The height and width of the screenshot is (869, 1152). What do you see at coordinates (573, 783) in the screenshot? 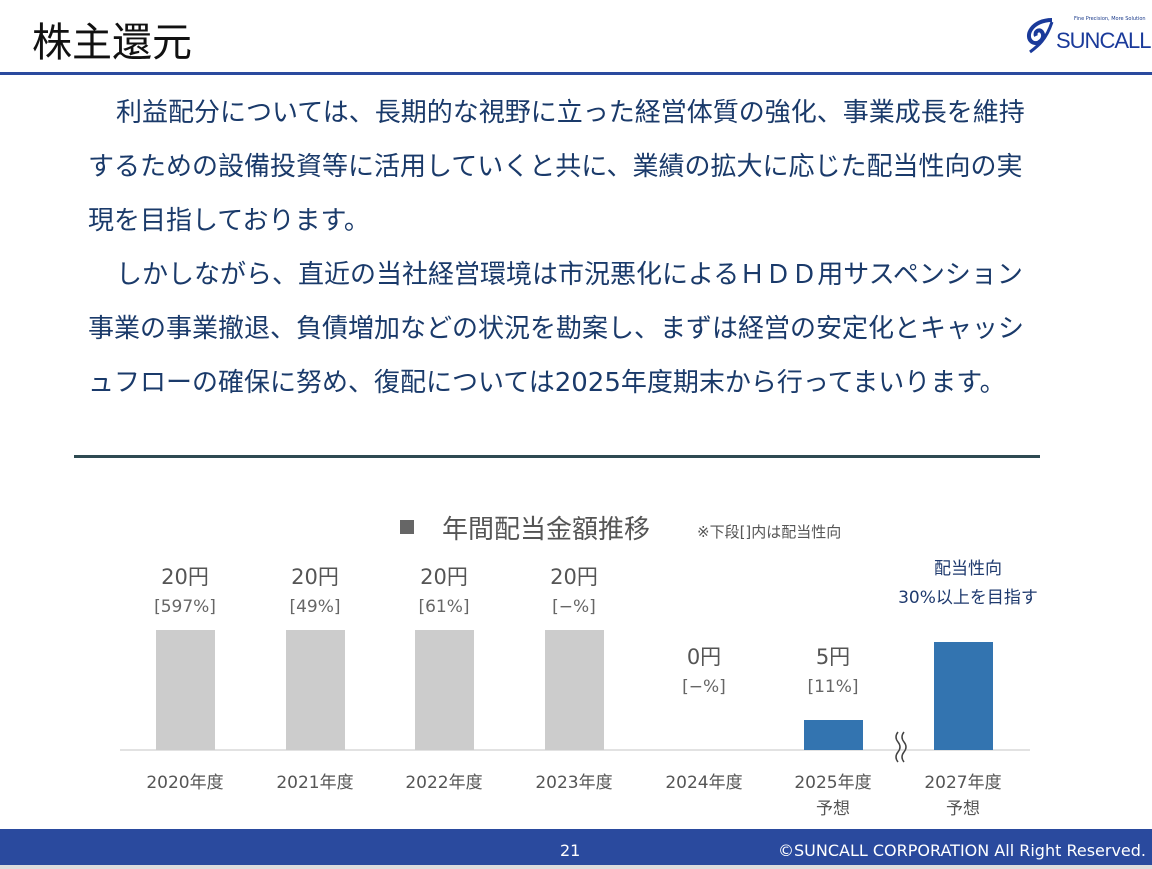
I see `category-label: 2023年度` at bounding box center [573, 783].